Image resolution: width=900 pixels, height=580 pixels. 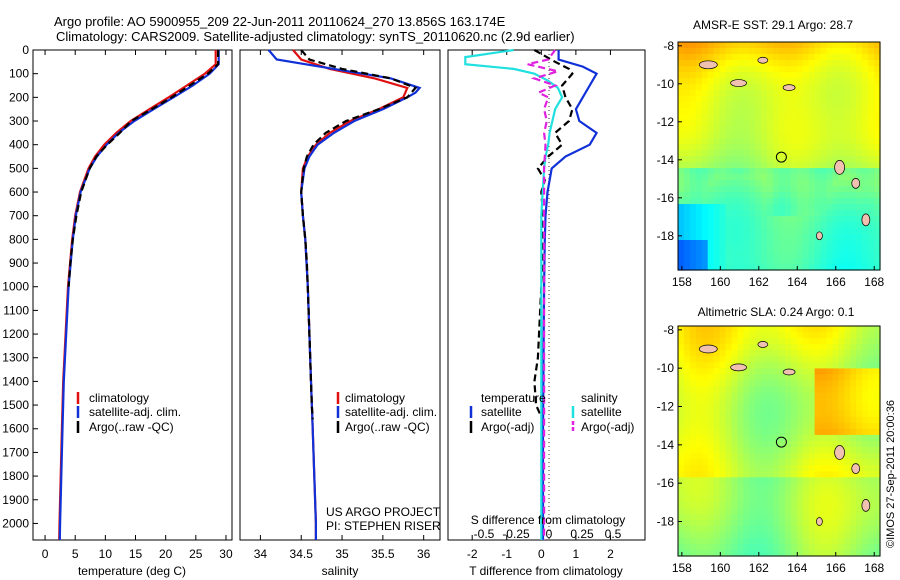 What do you see at coordinates (541, 554) in the screenshot?
I see `x-tick-label: 0` at bounding box center [541, 554].